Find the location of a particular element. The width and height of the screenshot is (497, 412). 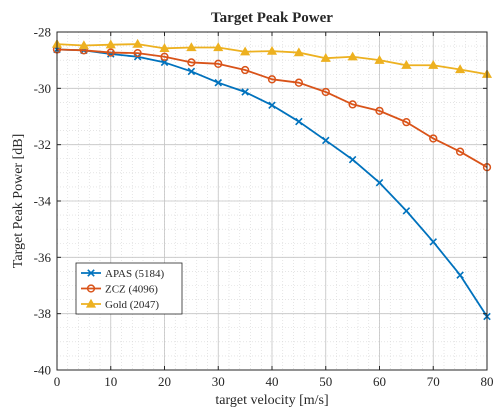

y-tick-label: -28 is located at coordinates (42, 32).